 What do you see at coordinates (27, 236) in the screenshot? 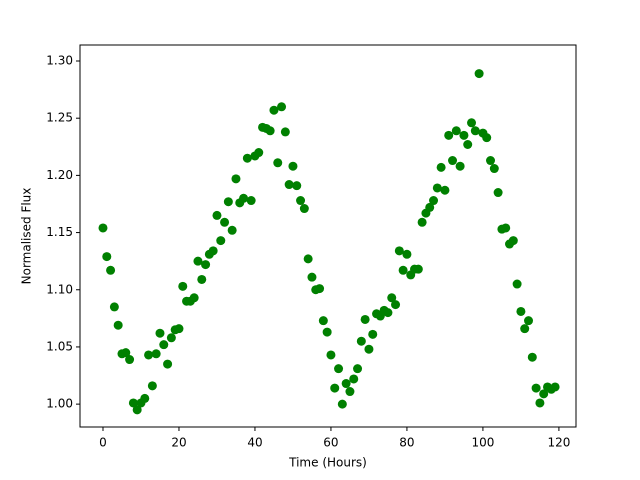
I see `y-axis-label: Normalised Flux` at bounding box center [27, 236].